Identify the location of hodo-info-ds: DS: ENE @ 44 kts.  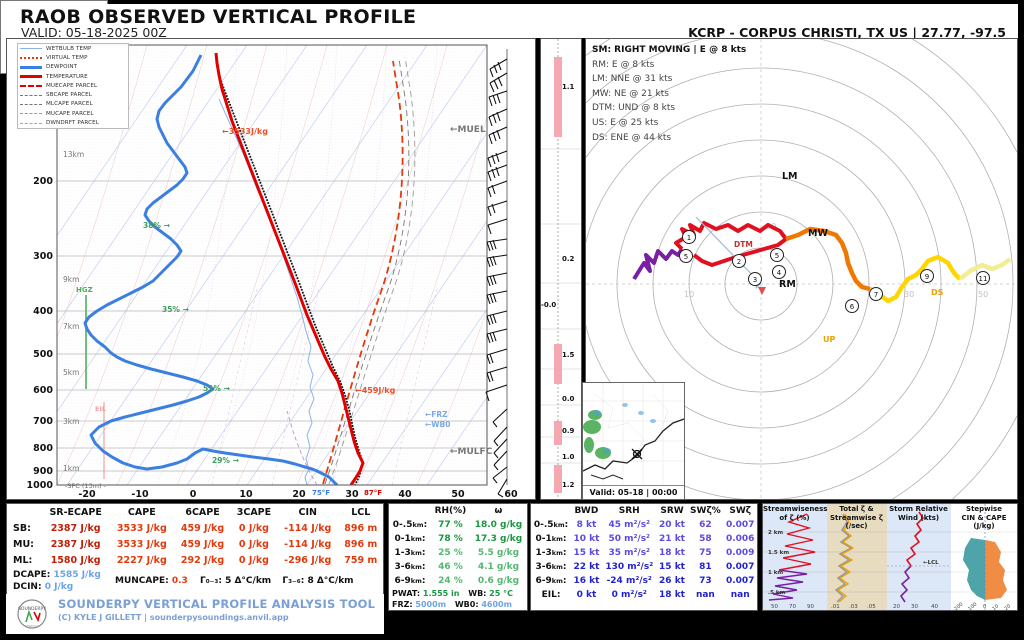
(632, 137).